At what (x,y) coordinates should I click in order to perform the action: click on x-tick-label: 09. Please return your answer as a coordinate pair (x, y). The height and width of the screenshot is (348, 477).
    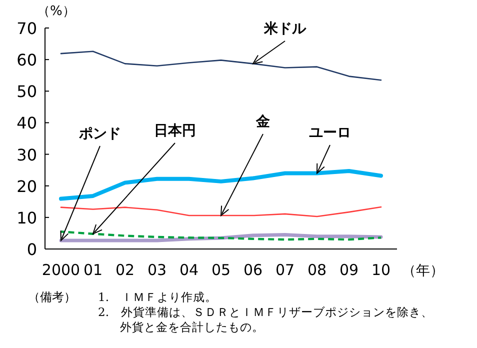
    Looking at the image, I should click on (349, 270).